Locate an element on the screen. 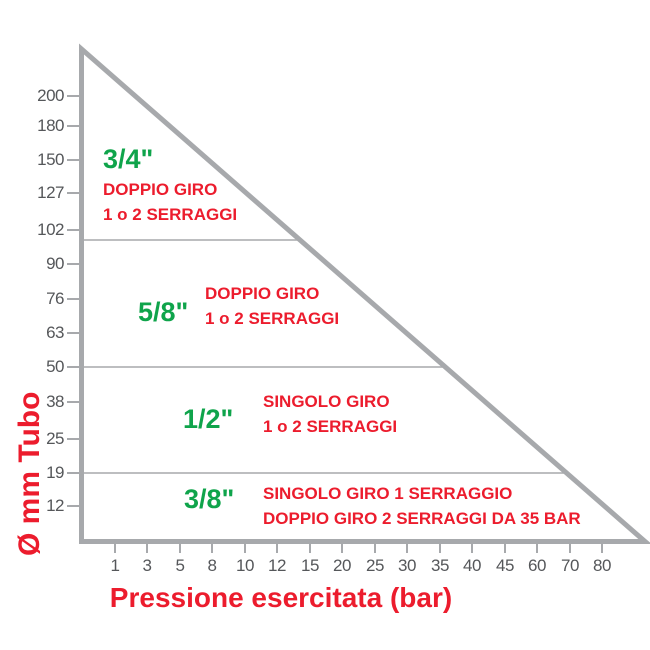 The height and width of the screenshot is (650, 650). y-tick-label: 150 is located at coordinates (50, 159).